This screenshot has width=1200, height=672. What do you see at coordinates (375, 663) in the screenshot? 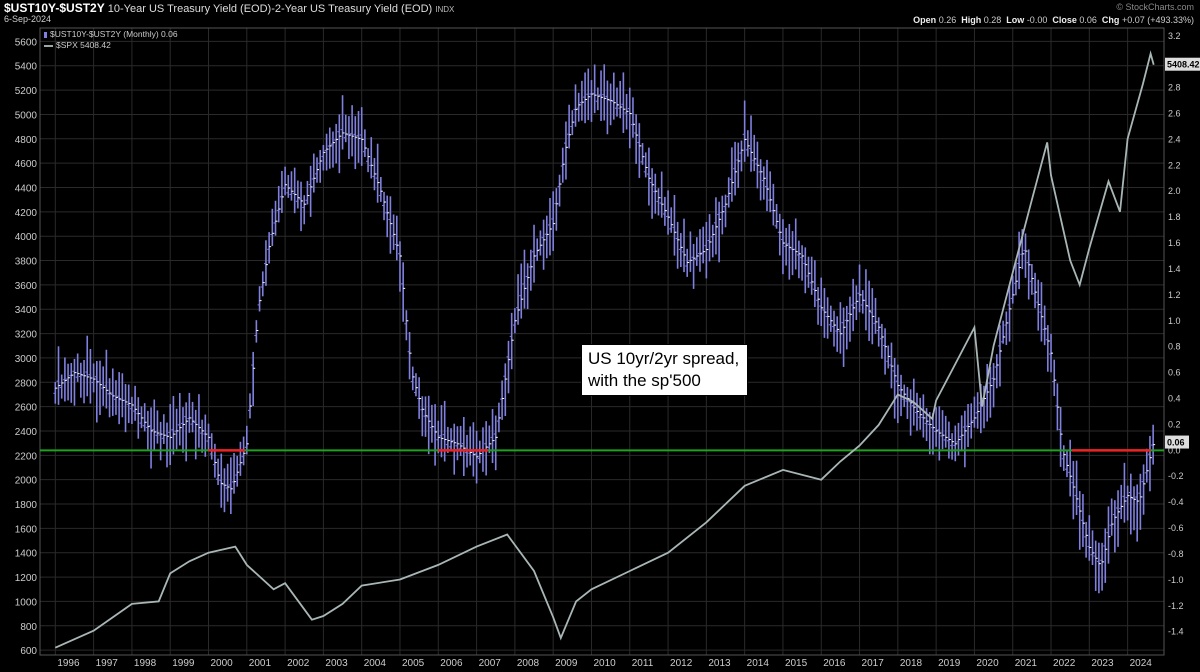
I see `x-tick-label: 2004` at bounding box center [375, 663].